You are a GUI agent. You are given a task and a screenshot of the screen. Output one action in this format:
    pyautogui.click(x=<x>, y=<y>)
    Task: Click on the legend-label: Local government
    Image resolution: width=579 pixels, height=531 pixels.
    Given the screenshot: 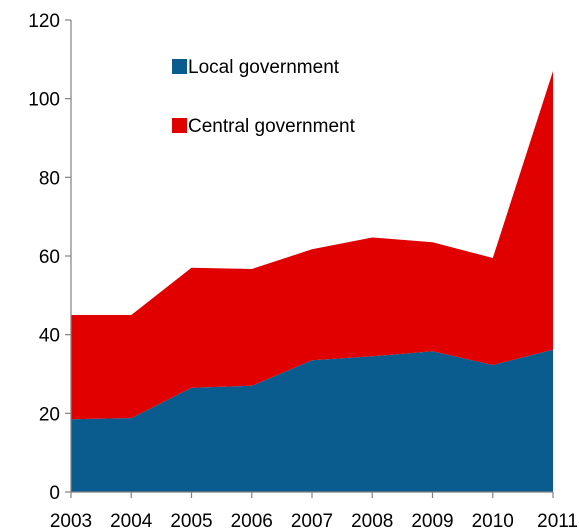 What is the action you would take?
    pyautogui.click(x=264, y=67)
    